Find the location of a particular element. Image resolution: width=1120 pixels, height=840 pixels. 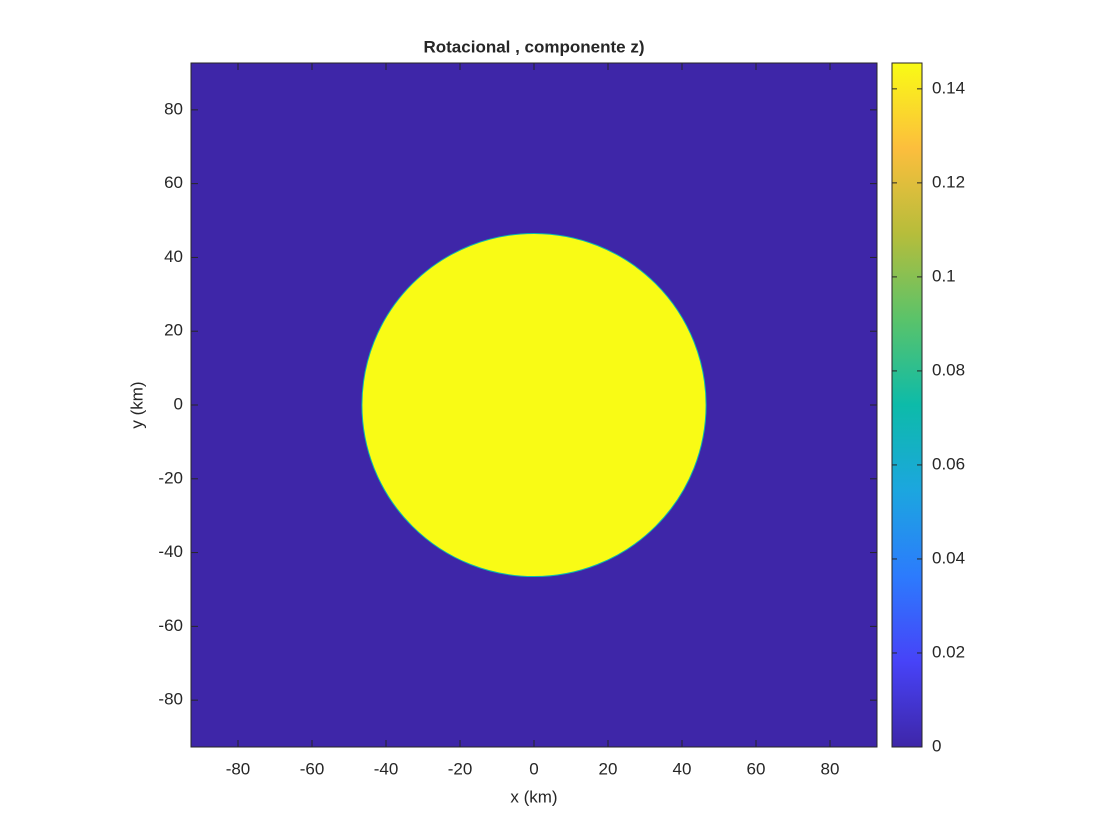

colorbar-tick-label: 0.08 is located at coordinates (948, 369).